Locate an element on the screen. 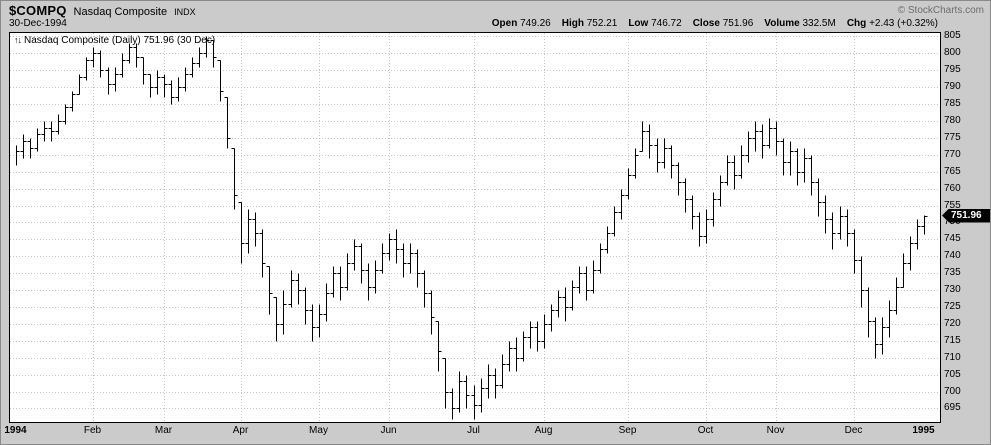 The width and height of the screenshot is (991, 445). y-axis-label: 775 is located at coordinates (952, 137).